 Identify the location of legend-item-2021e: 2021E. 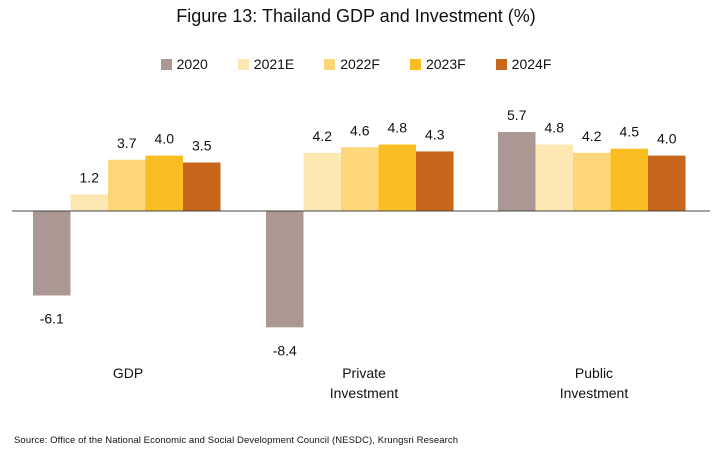
(266, 64).